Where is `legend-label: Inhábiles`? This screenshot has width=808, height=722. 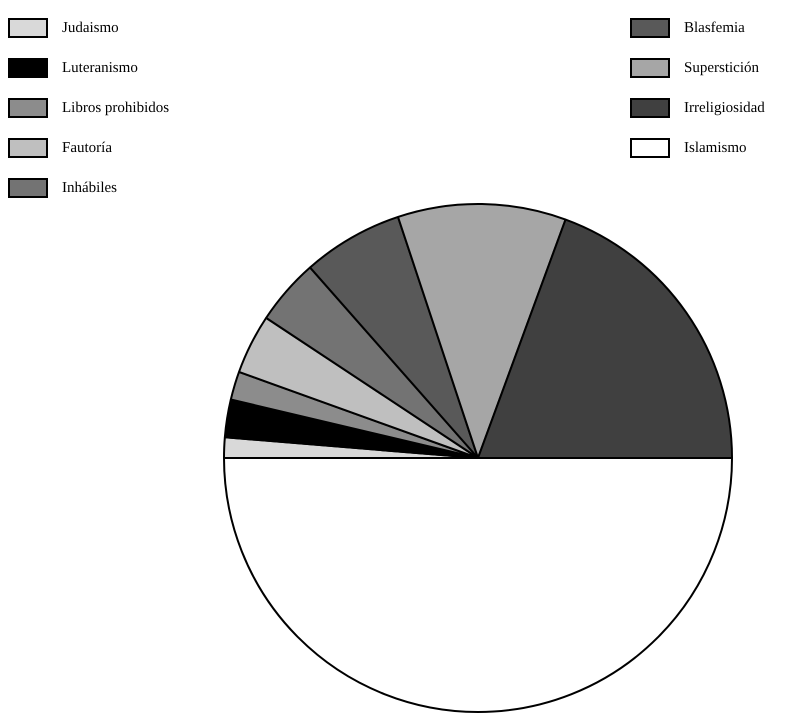 legend-label: Inhábiles is located at coordinates (89, 188).